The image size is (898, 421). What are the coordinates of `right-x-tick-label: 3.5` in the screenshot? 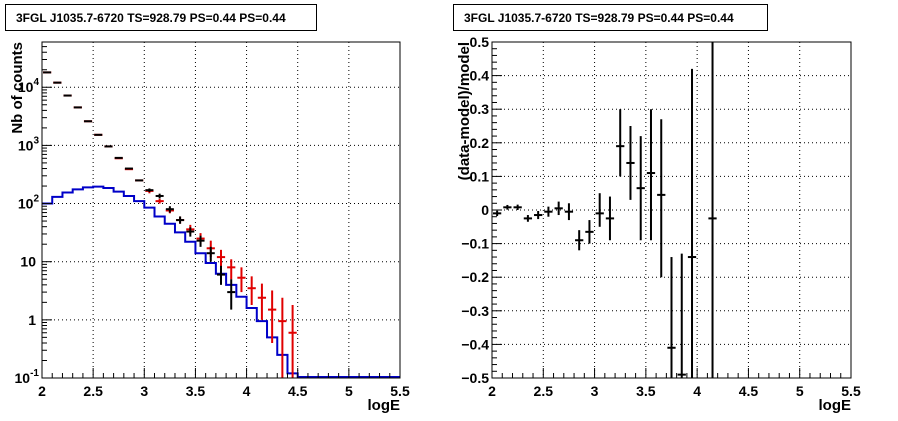 It's located at (646, 391).